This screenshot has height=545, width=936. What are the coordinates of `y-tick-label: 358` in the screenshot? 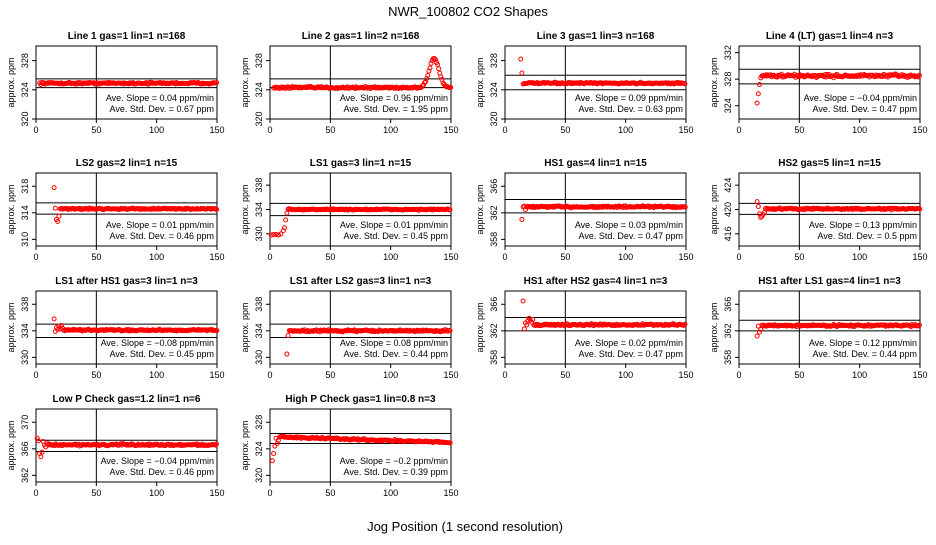 It's located at (728, 357).